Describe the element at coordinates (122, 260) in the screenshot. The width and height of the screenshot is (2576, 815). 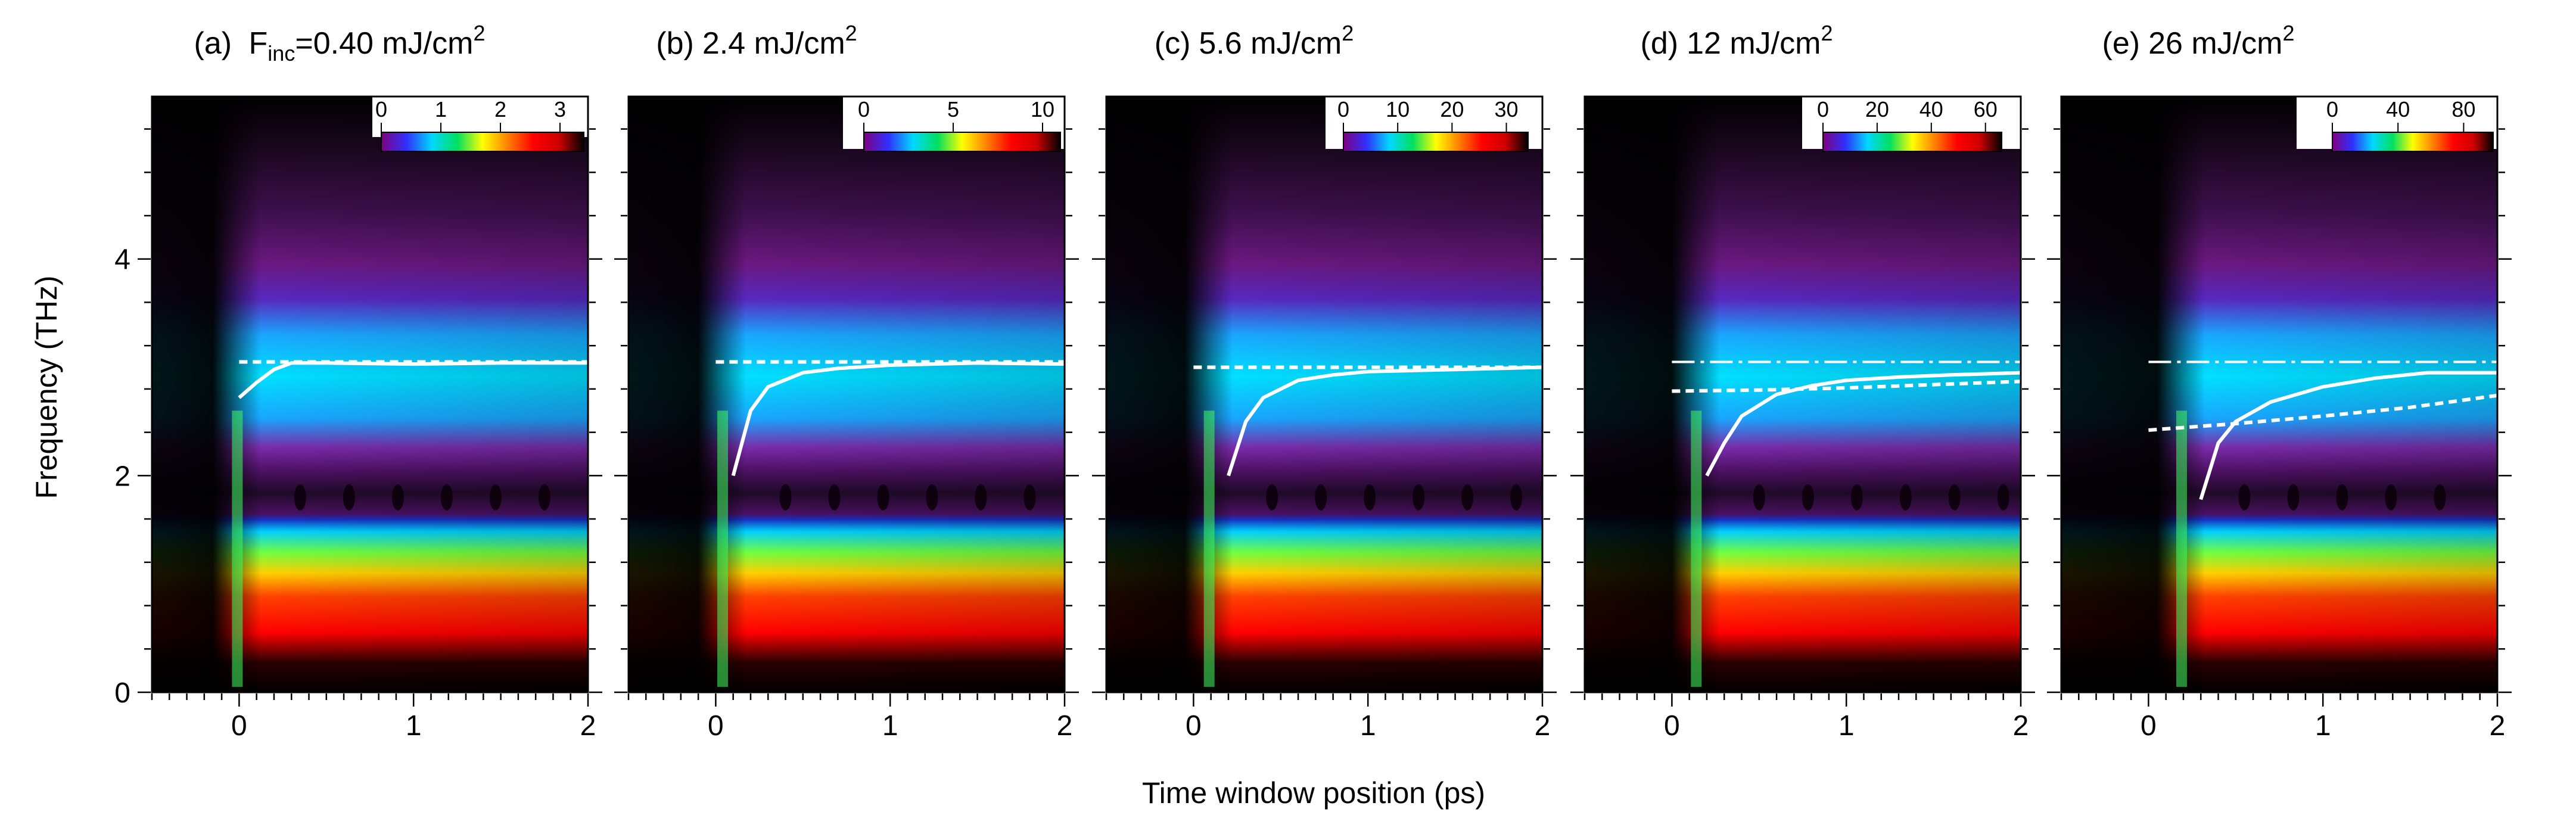
I see `y-tick-label: 4` at that location.